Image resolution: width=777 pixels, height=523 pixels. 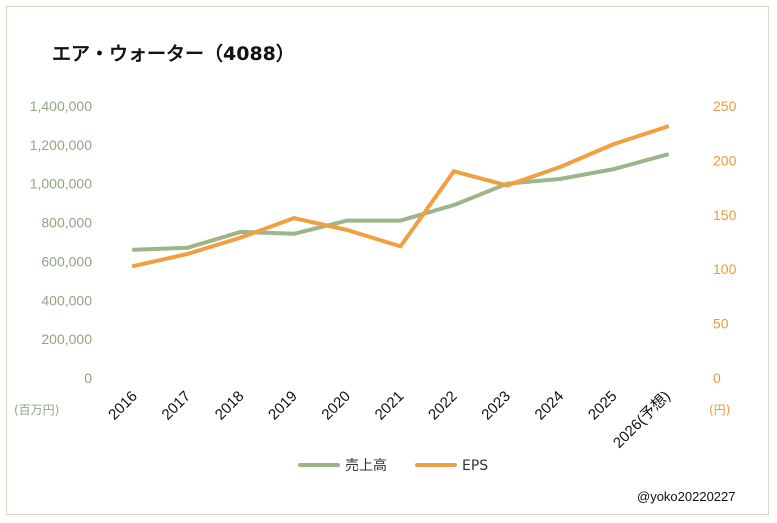 I want to click on x-tick-label: 2021, so click(x=390, y=406).